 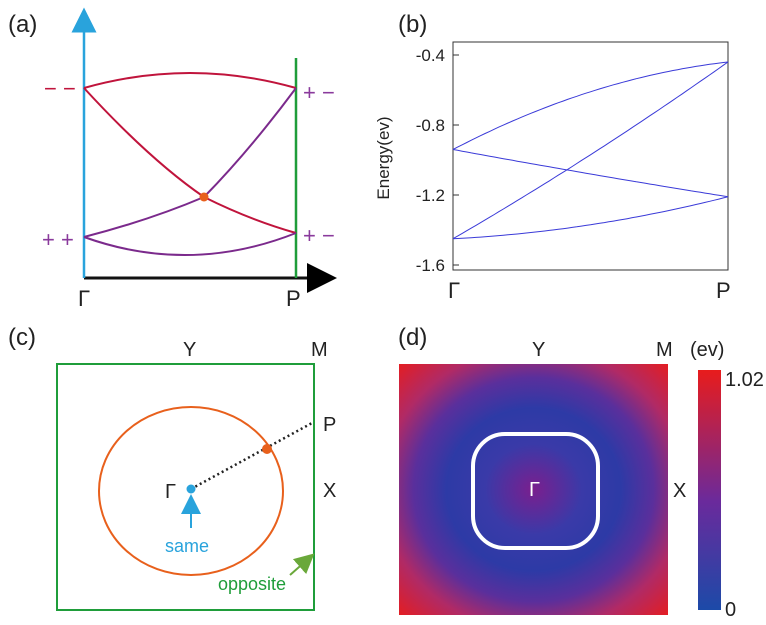 I want to click on tick-p-b: P, so click(x=723, y=290).